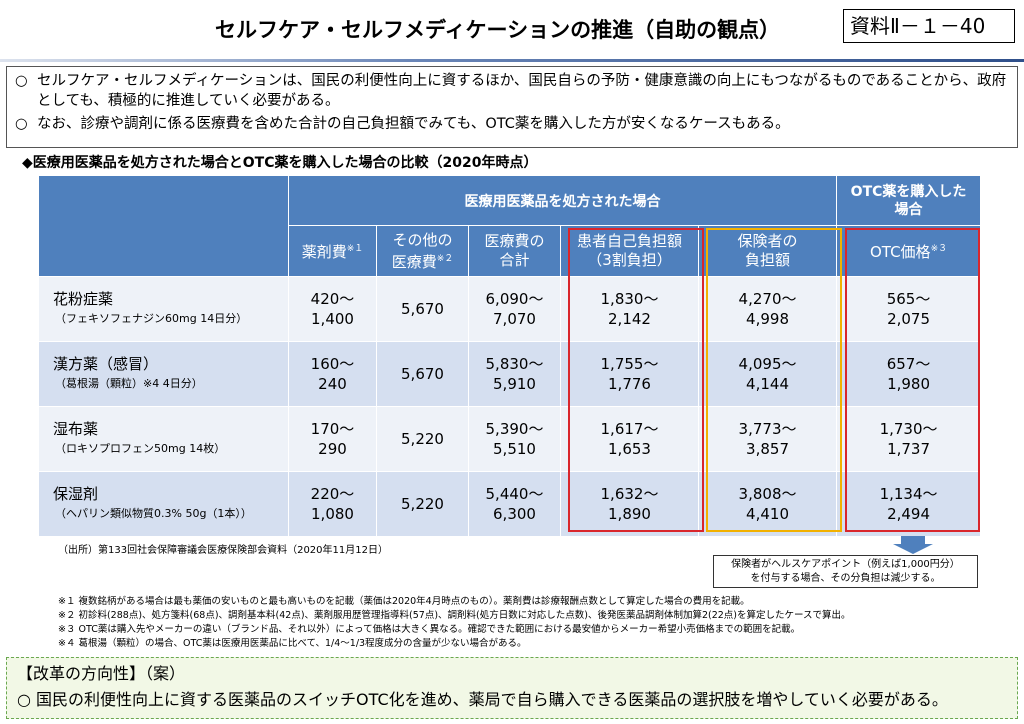  What do you see at coordinates (629, 384) in the screenshot?
I see `value: 1,776` at bounding box center [629, 384].